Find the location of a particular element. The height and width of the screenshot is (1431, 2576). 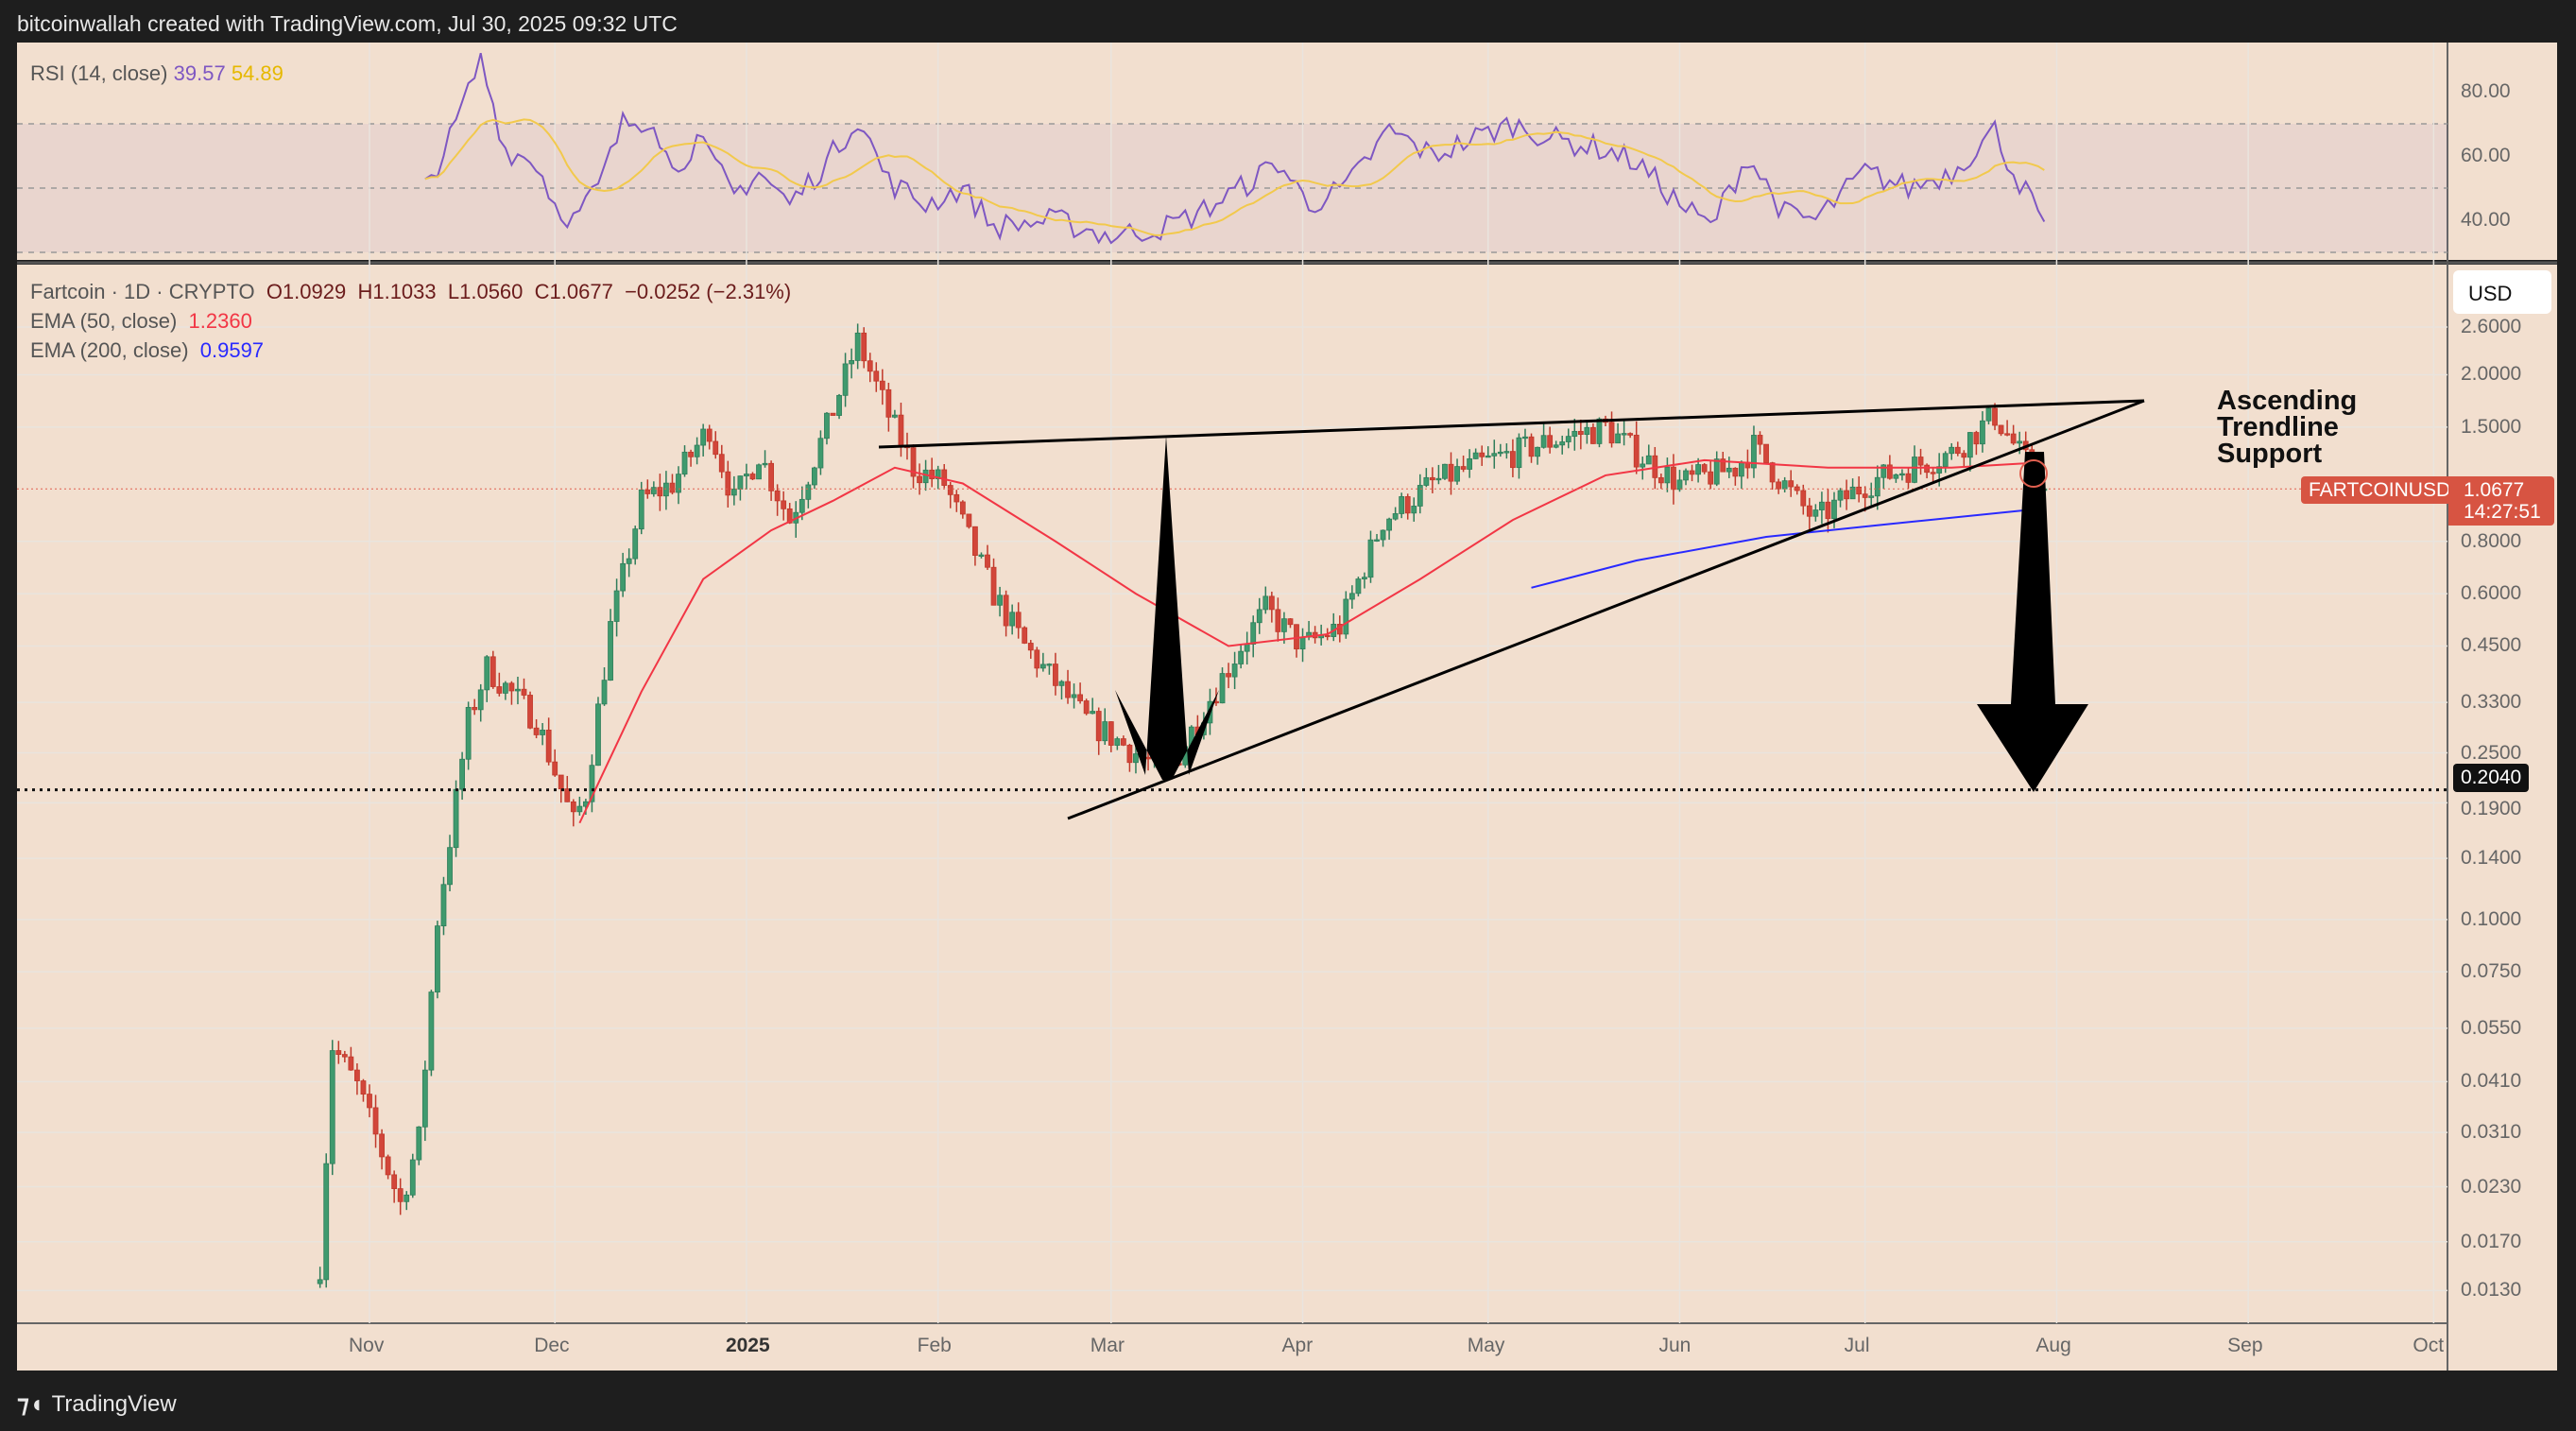

highlight-circle is located at coordinates (2033, 474).